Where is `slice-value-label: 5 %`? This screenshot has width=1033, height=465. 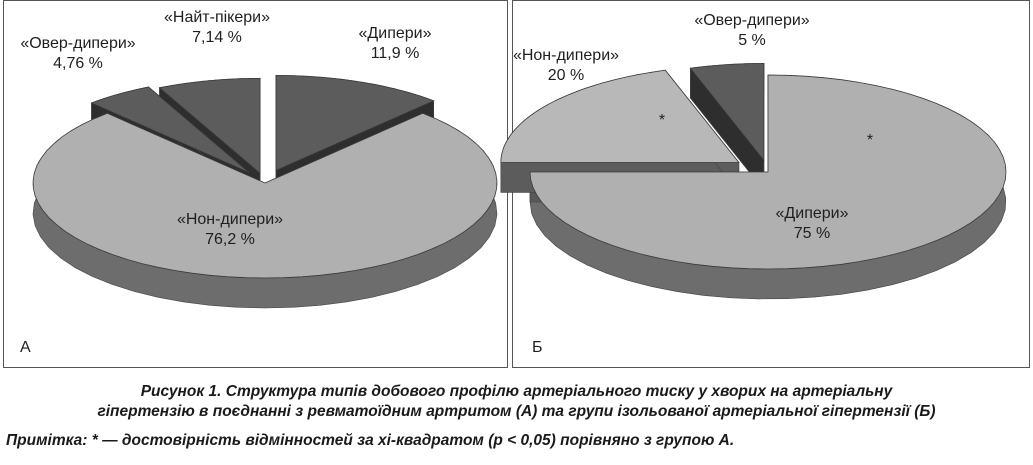 slice-value-label: 5 % is located at coordinates (752, 40).